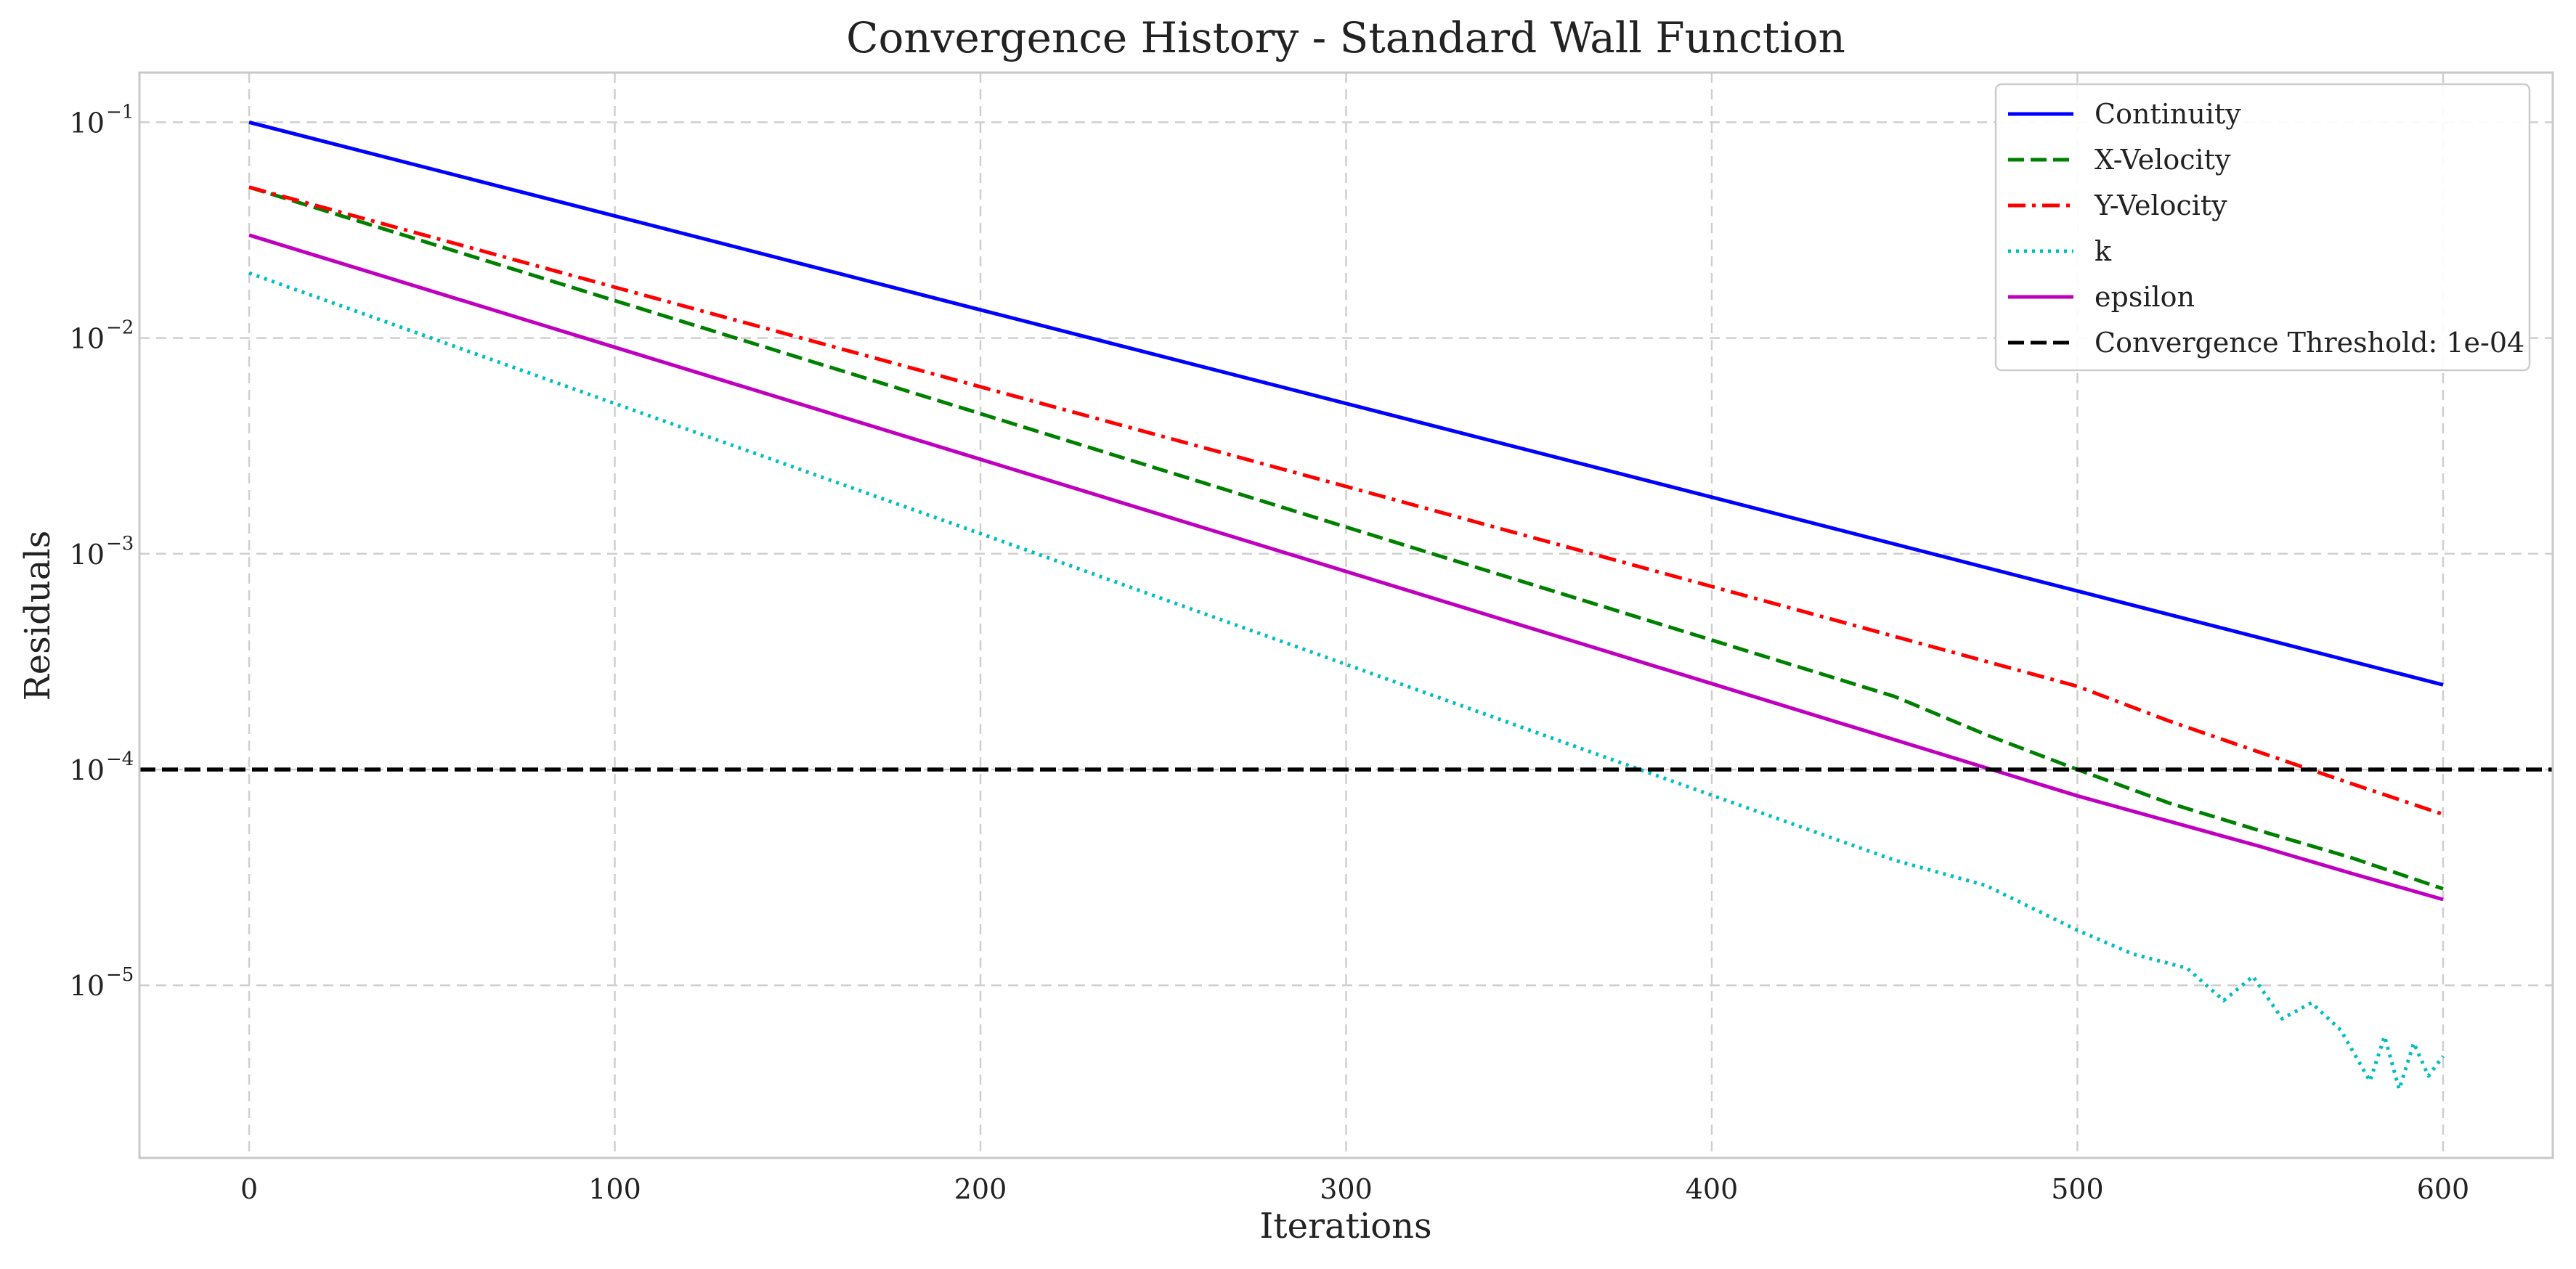 The height and width of the screenshot is (1269, 2576). What do you see at coordinates (981, 1189) in the screenshot?
I see `x-tick-label: 200` at bounding box center [981, 1189].